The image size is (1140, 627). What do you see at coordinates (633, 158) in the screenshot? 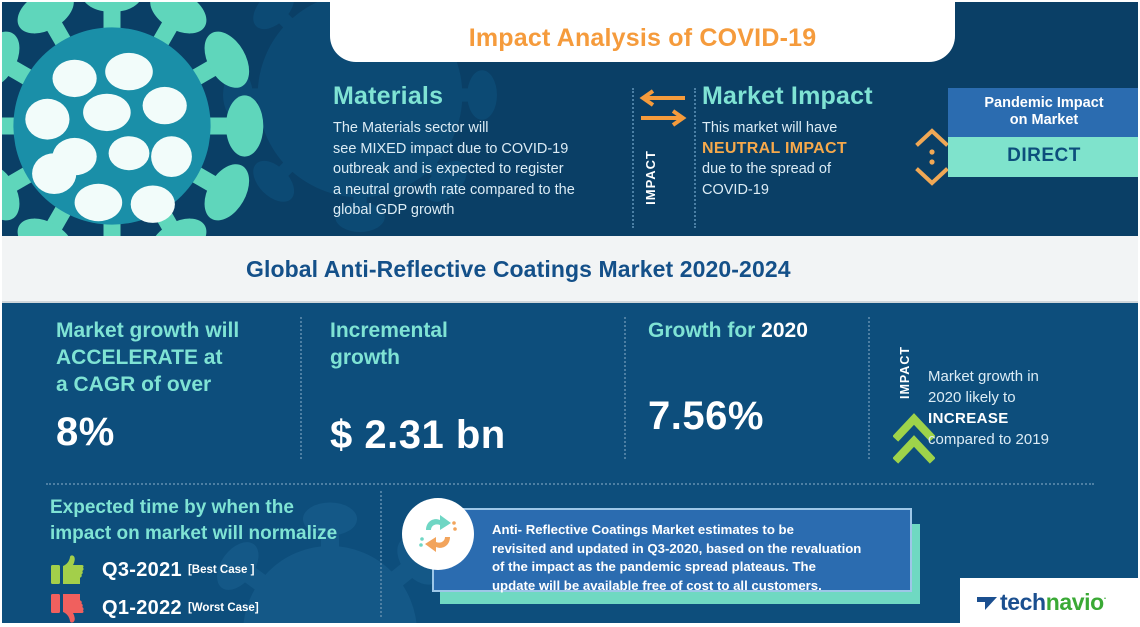
I see `divider-dotted-left` at bounding box center [633, 158].